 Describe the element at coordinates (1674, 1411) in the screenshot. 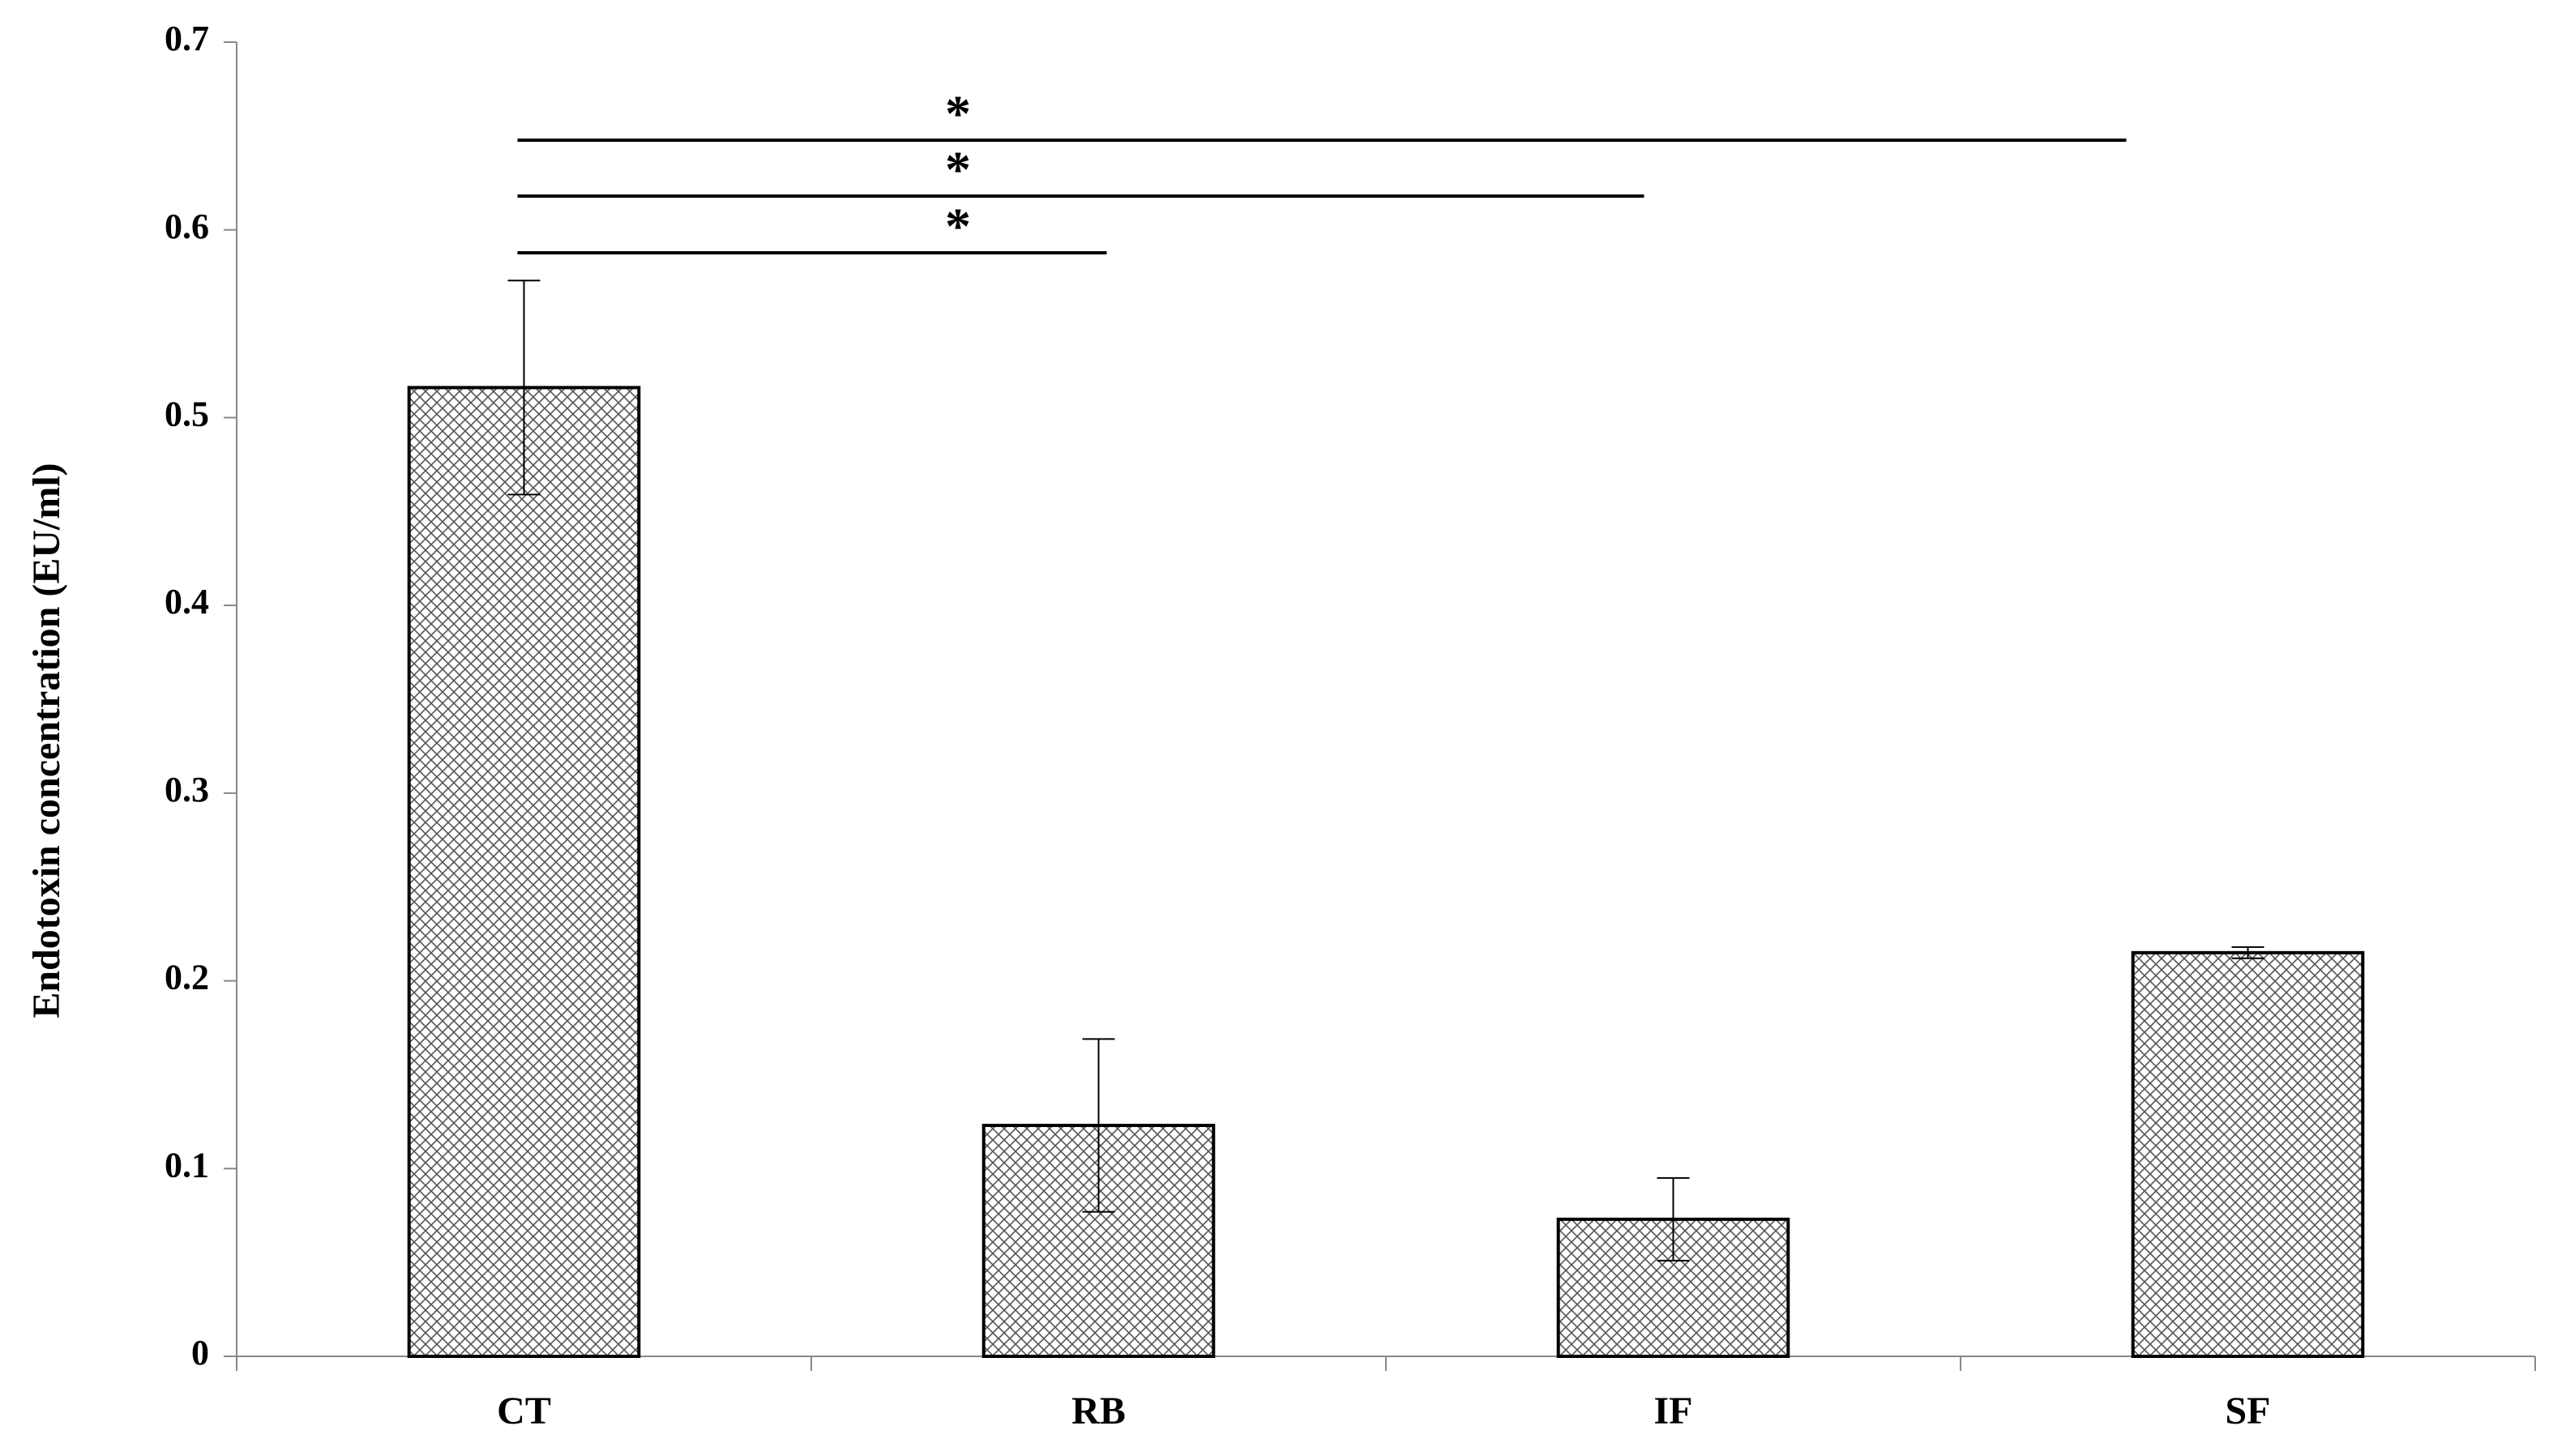

I see `x-tick-label: IF` at that location.